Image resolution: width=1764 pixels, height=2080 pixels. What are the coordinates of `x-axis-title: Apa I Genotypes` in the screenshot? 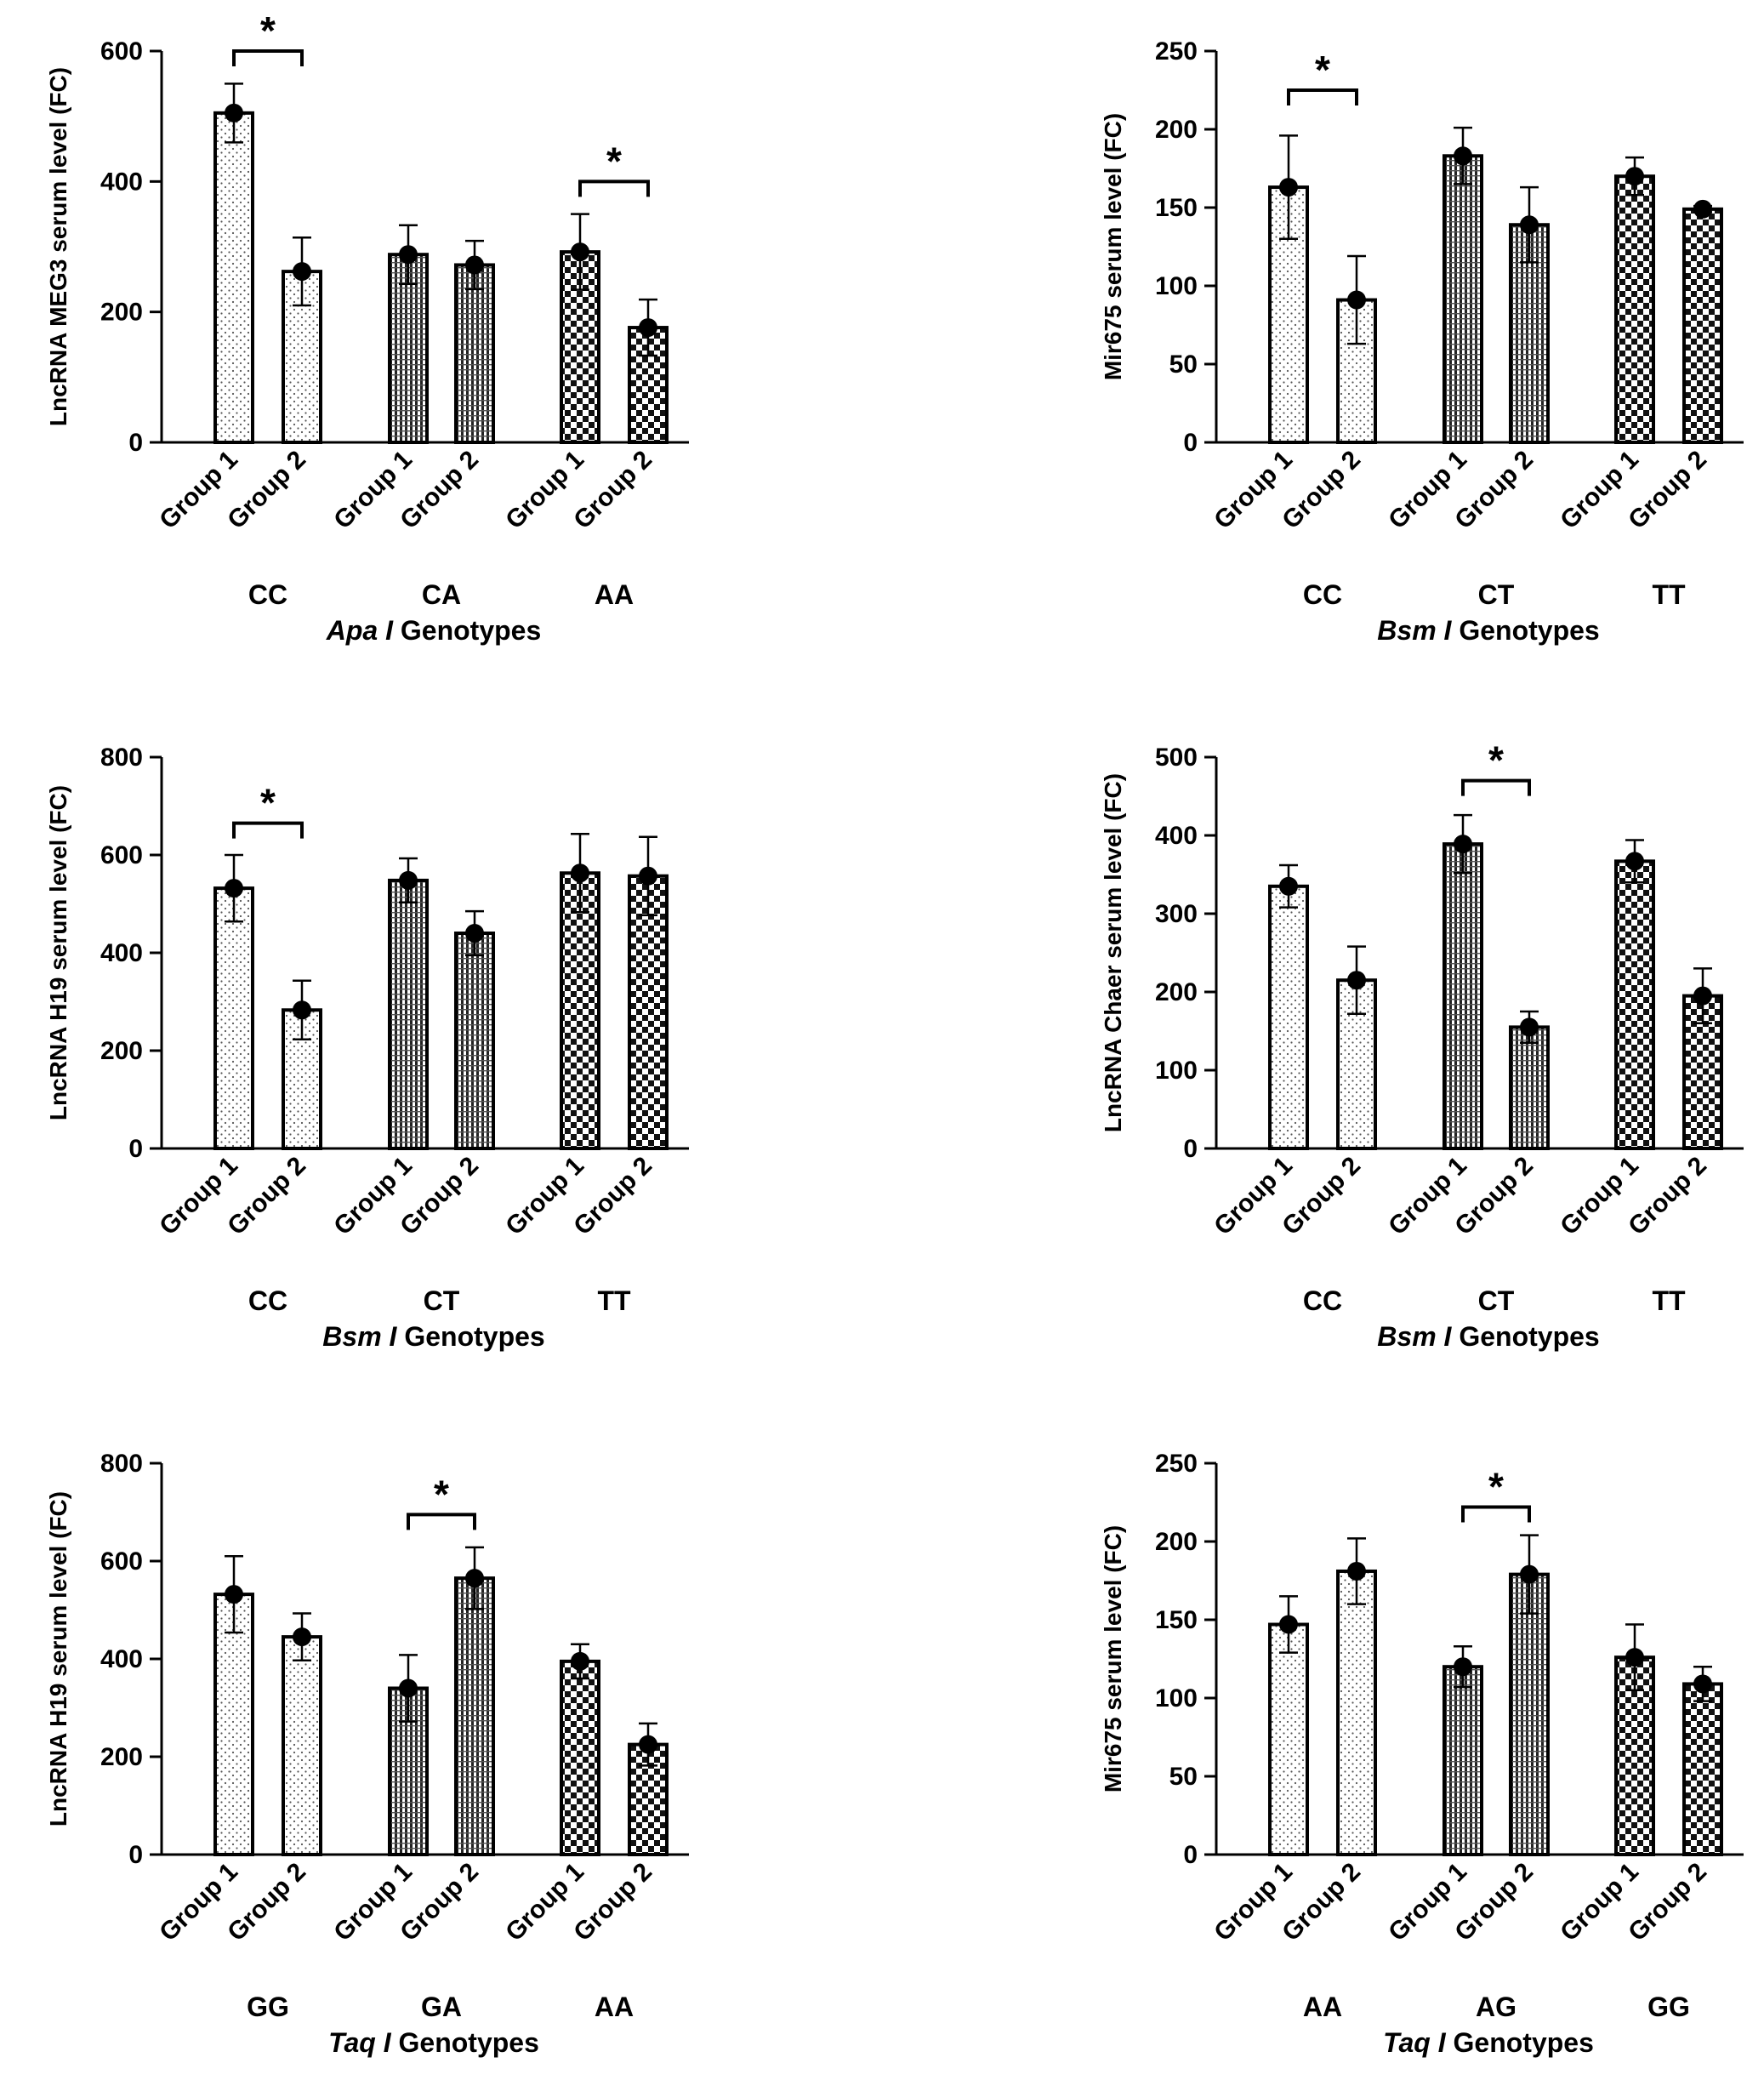 It's located at (434, 630).